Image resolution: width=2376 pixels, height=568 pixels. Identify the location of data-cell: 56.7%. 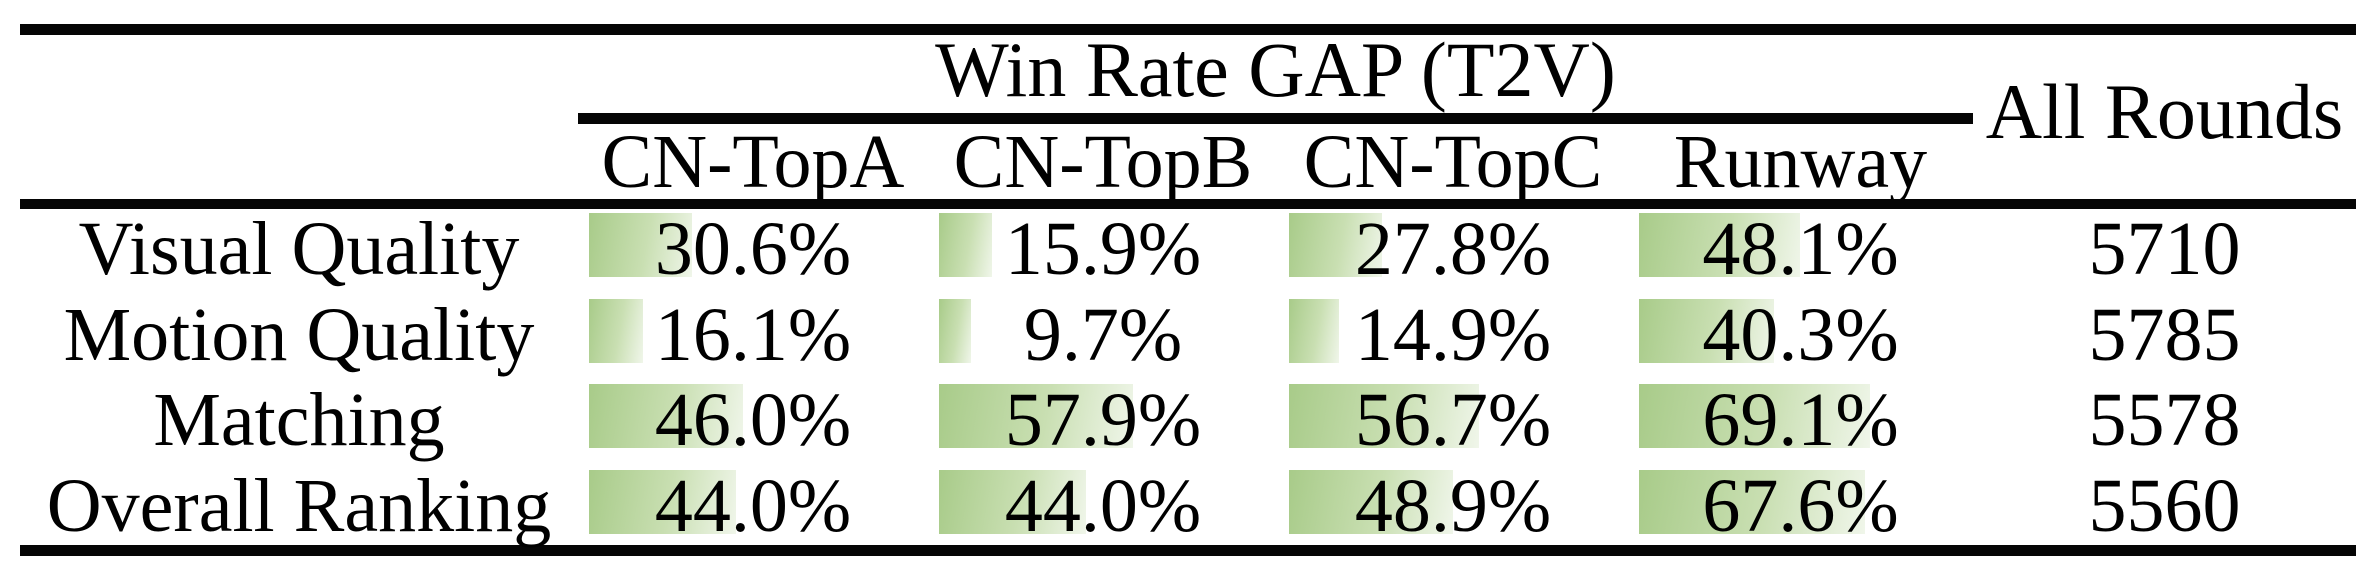
(1453, 420).